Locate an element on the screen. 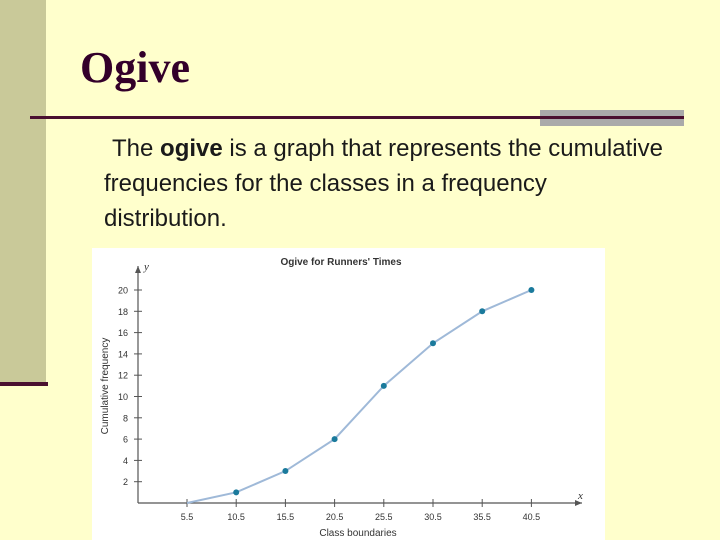 Image resolution: width=720 pixels, height=540 pixels. x-axis-arrowhead is located at coordinates (578, 503).